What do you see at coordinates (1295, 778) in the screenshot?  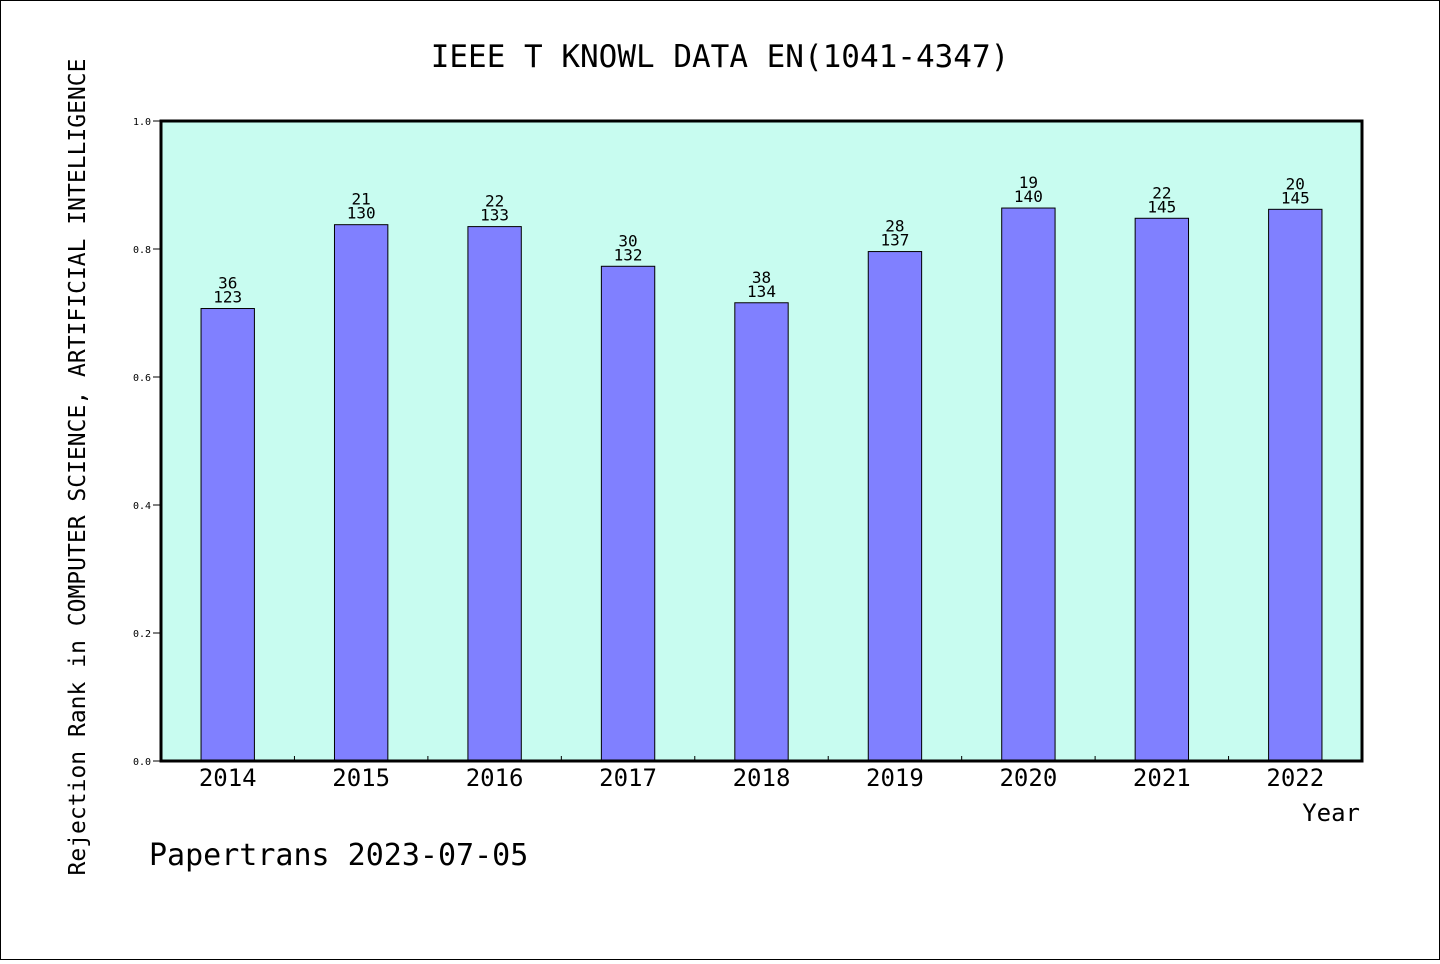 I see `x-tick-label: 2022` at bounding box center [1295, 778].